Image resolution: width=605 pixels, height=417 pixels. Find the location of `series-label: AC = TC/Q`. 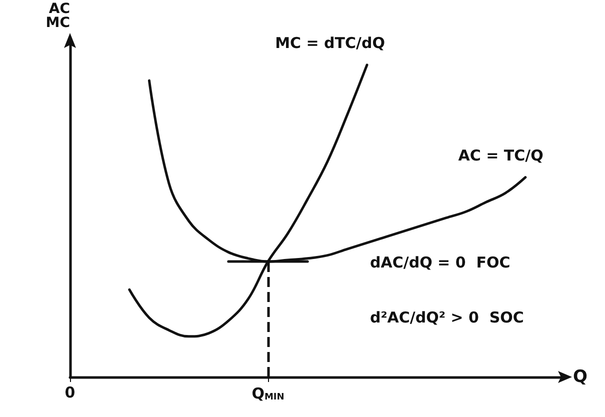

series-label: AC = TC/Q is located at coordinates (501, 155).